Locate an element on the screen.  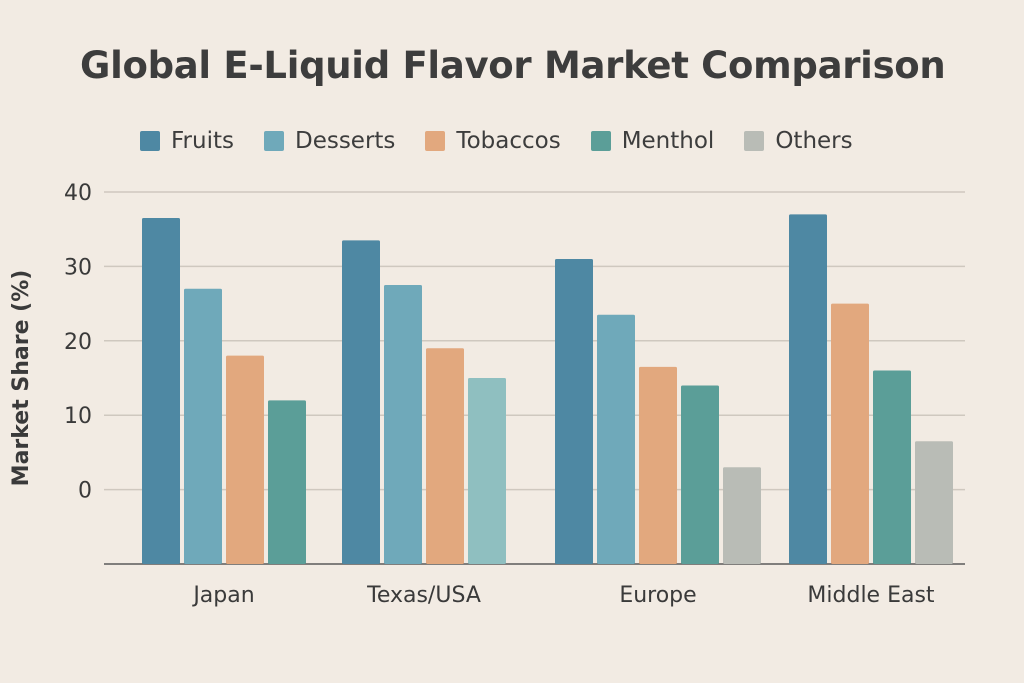
legend-label: Fruits is located at coordinates (202, 141).